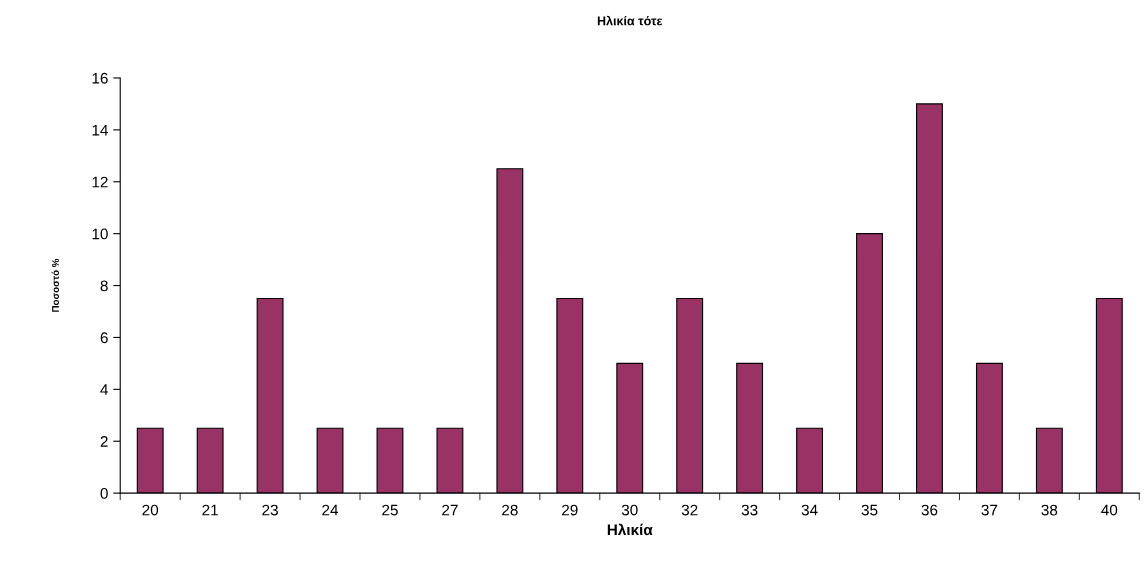 This screenshot has width=1145, height=561. I want to click on y-tick-label: 8, so click(104, 286).